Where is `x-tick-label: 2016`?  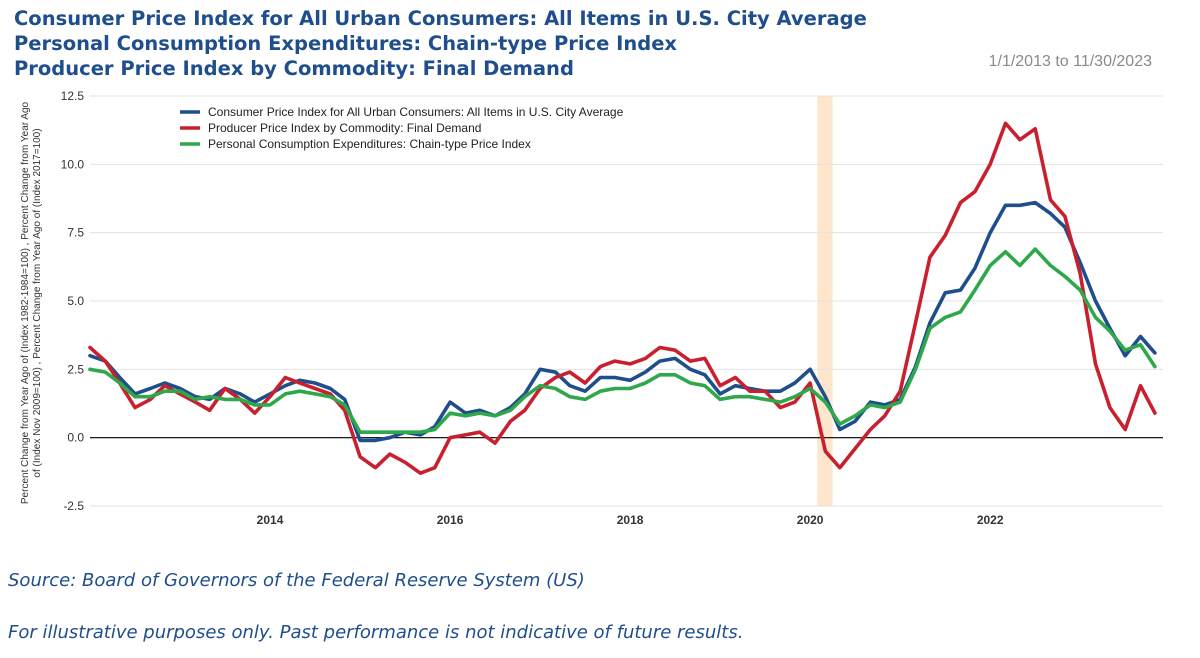 x-tick-label: 2016 is located at coordinates (450, 520).